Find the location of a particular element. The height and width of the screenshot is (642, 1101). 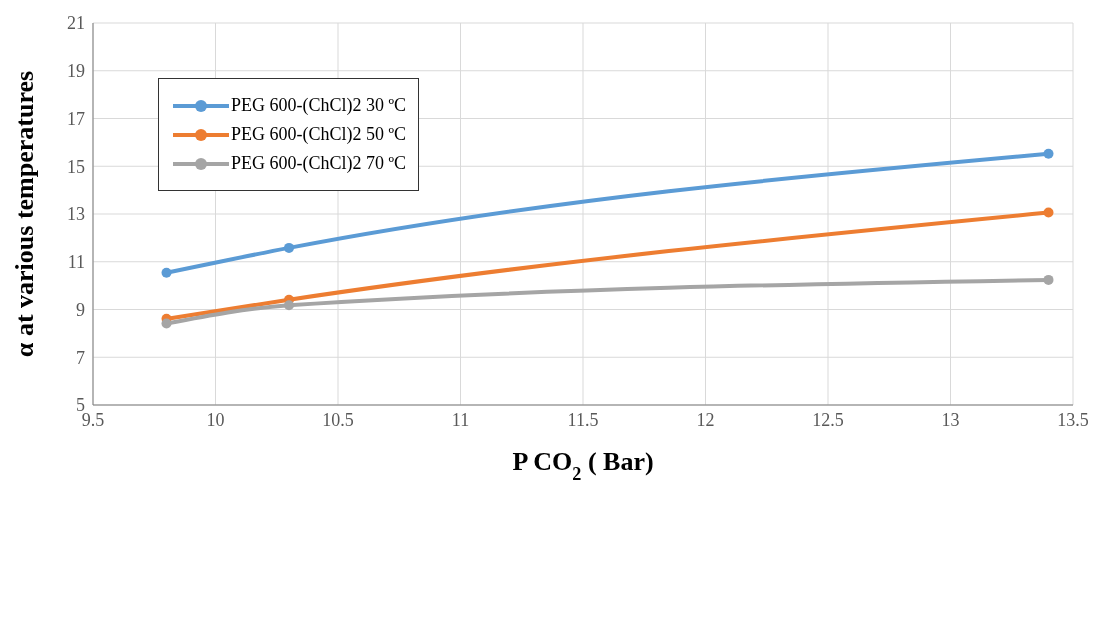

legend-label: PEG 600-(ChCl)2 30 ºC is located at coordinates (319, 105).